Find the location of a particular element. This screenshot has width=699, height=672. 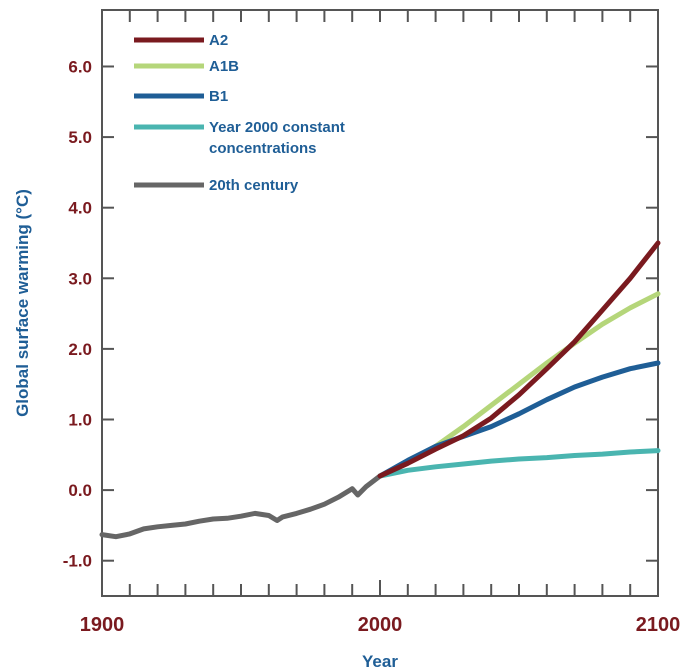

y-tick-label: 6.0 is located at coordinates (80, 66).